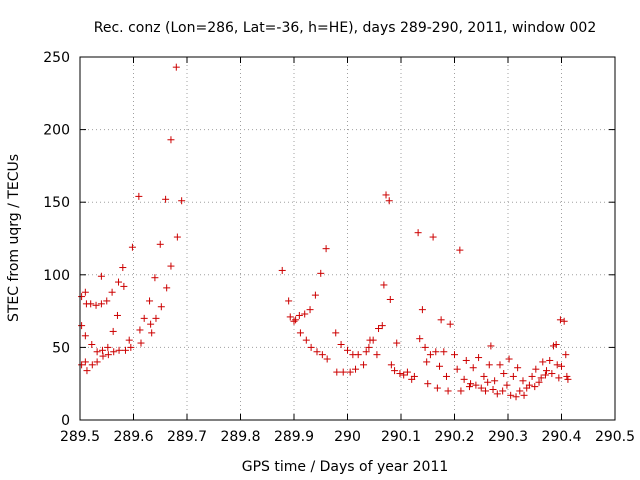  What do you see at coordinates (294, 437) in the screenshot?
I see `x-tick-label: 289.9` at bounding box center [294, 437].